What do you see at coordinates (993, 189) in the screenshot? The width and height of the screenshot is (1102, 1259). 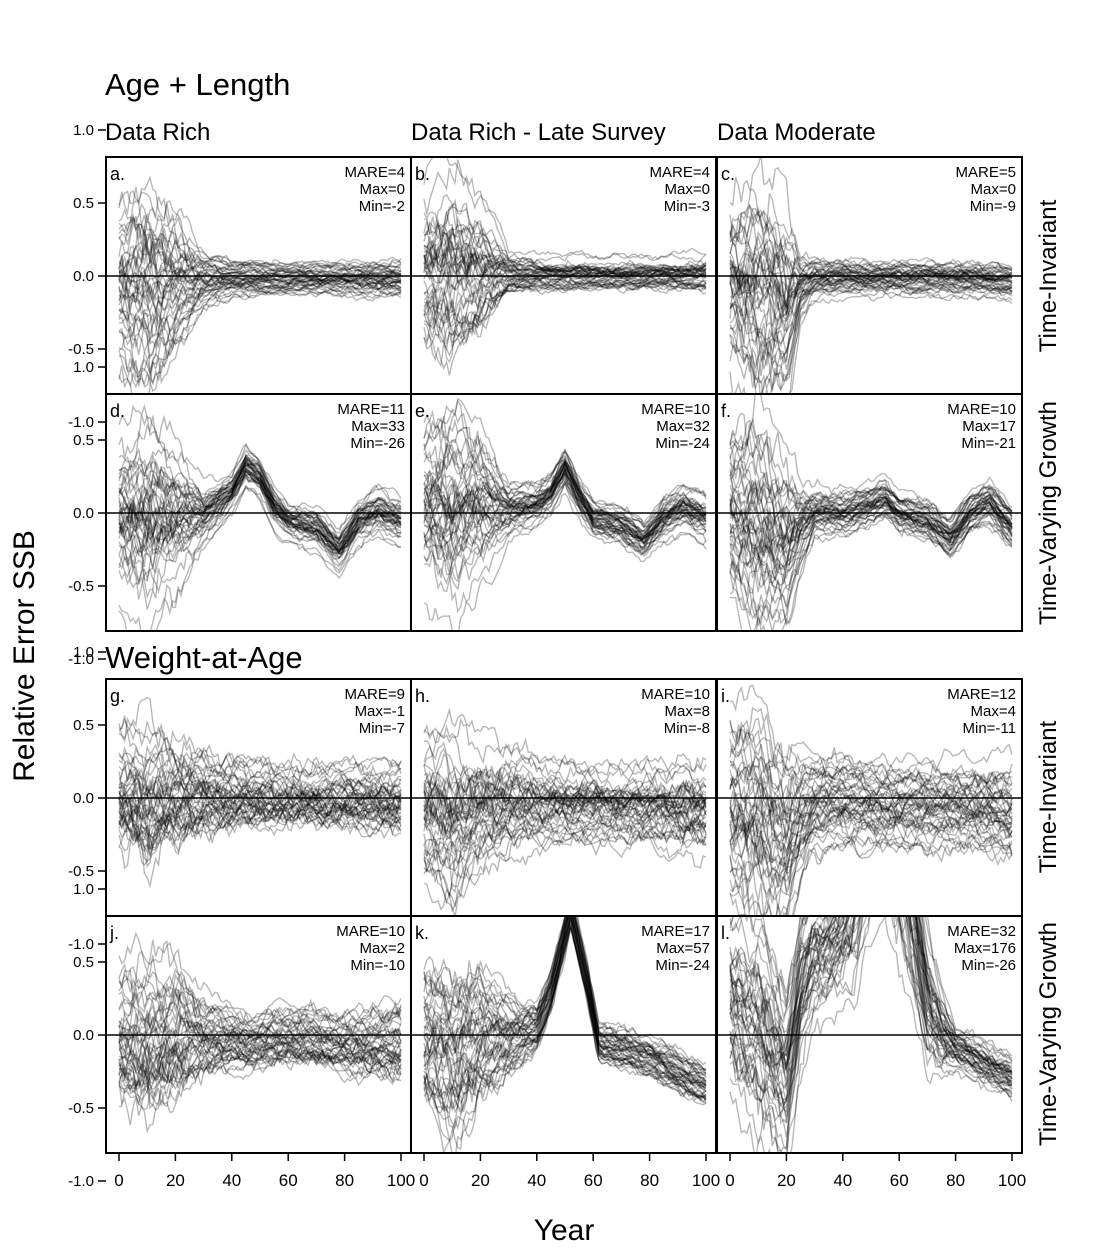 I see `max-stat: Max=0` at bounding box center [993, 189].